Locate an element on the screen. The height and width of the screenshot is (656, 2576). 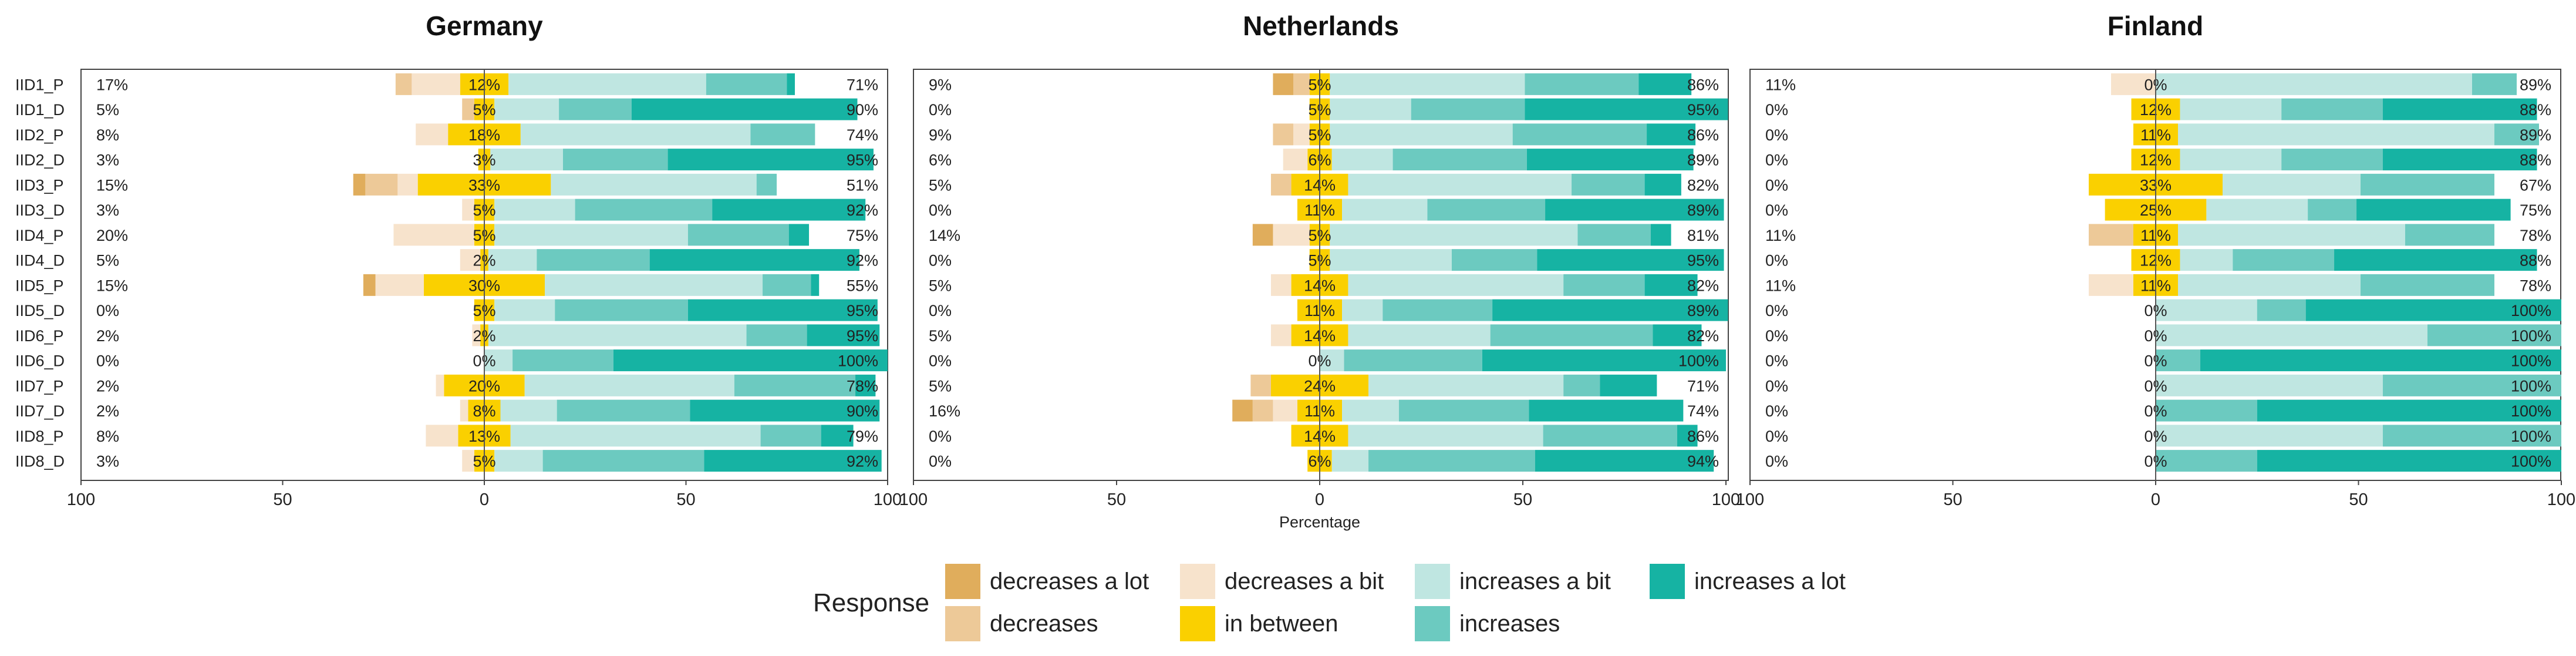
legend-label: decreases a lot is located at coordinates (1069, 581).